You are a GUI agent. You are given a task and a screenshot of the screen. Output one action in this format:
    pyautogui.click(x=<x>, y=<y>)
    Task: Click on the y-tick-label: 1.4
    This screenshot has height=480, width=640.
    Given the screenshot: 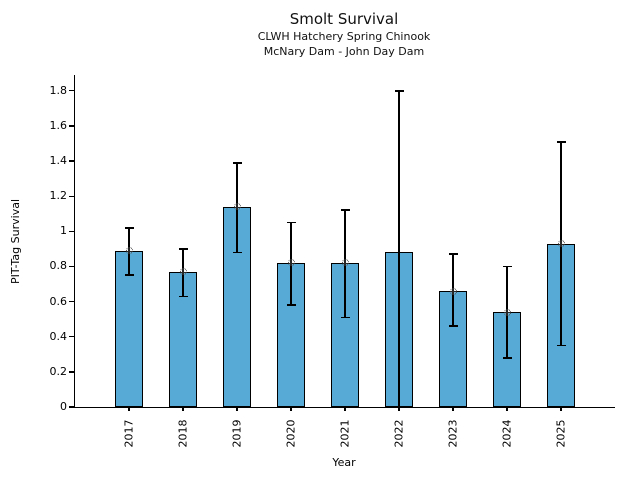 What is the action you would take?
    pyautogui.click(x=58, y=161)
    